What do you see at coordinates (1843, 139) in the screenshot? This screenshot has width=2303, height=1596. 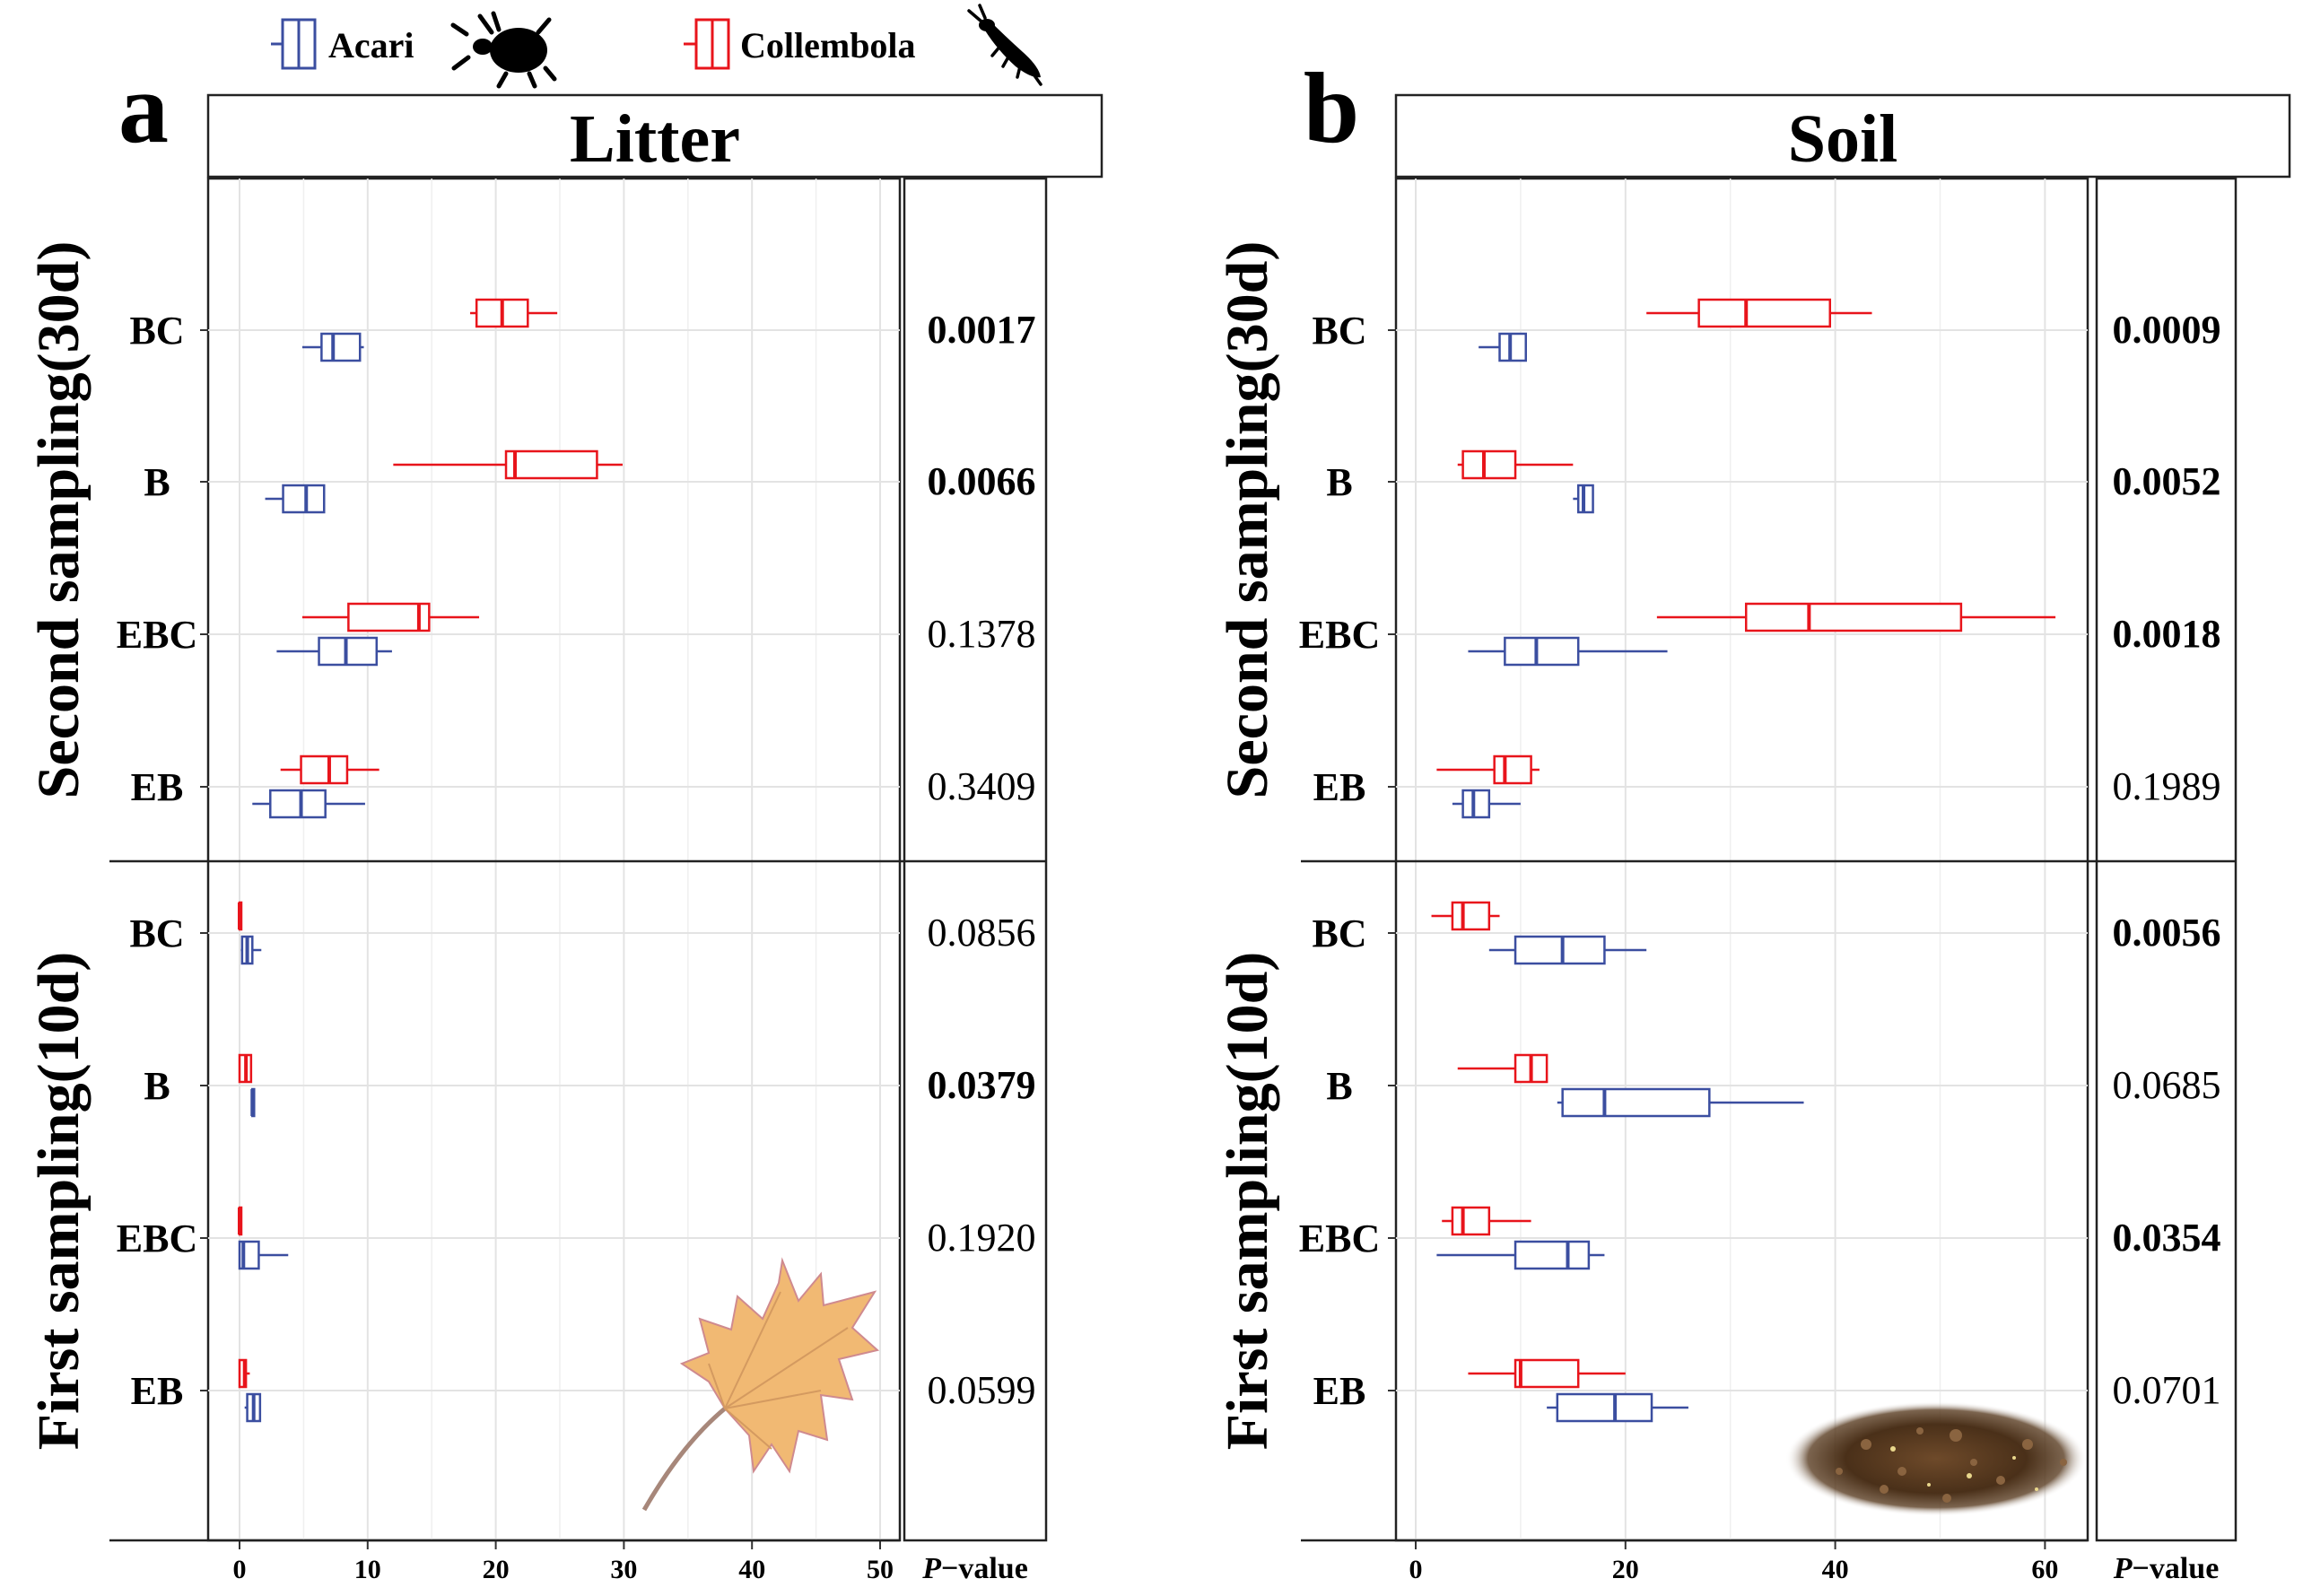 I see `chart-title: Soil` at bounding box center [1843, 139].